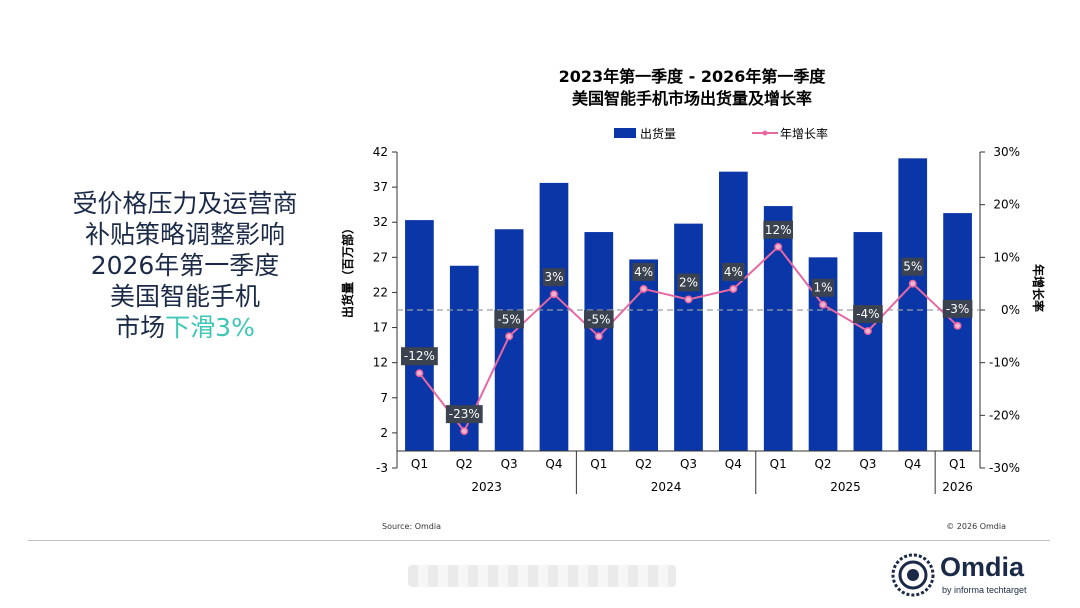 Image resolution: width=1080 pixels, height=608 pixels. I want to click on y-axis-right: 30% 20% 10% 0% -10% -20% -30%, so click(999, 310).